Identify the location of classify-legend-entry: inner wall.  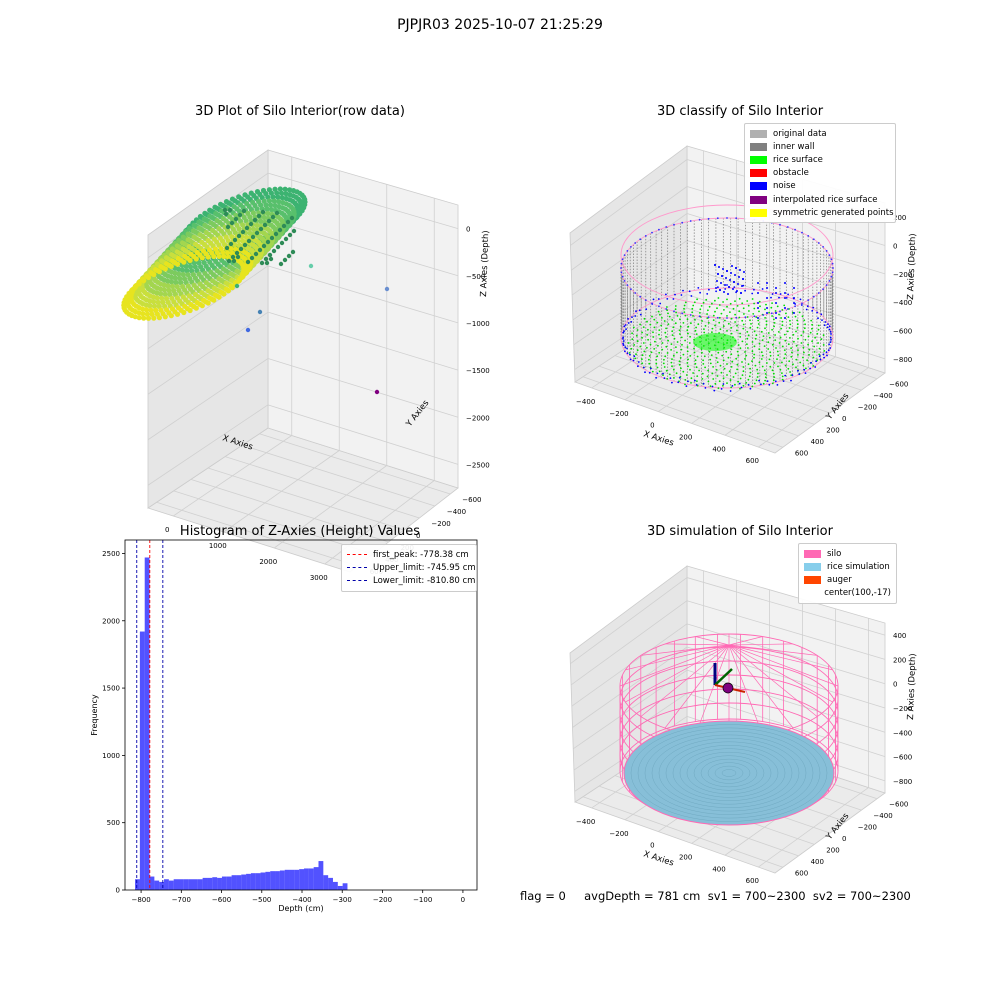
(820, 146).